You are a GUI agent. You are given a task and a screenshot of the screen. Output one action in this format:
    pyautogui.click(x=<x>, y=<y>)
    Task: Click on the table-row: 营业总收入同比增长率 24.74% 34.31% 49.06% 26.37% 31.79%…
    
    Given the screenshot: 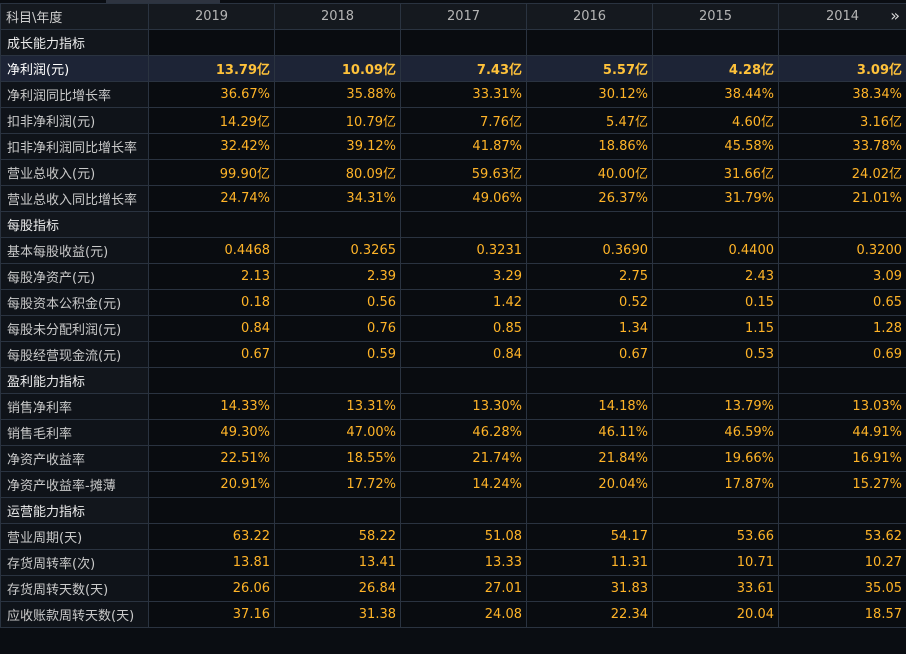 What is the action you would take?
    pyautogui.click(x=453, y=198)
    